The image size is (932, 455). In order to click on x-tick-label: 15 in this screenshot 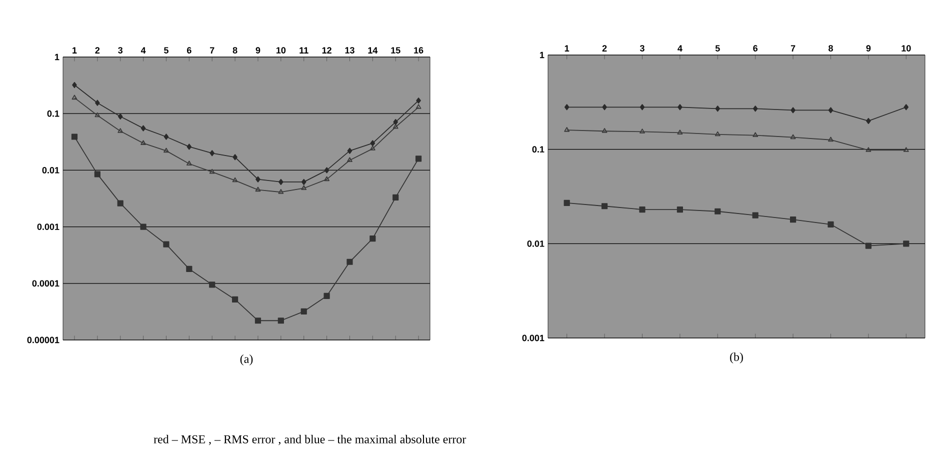, I will do `click(395, 50)`.